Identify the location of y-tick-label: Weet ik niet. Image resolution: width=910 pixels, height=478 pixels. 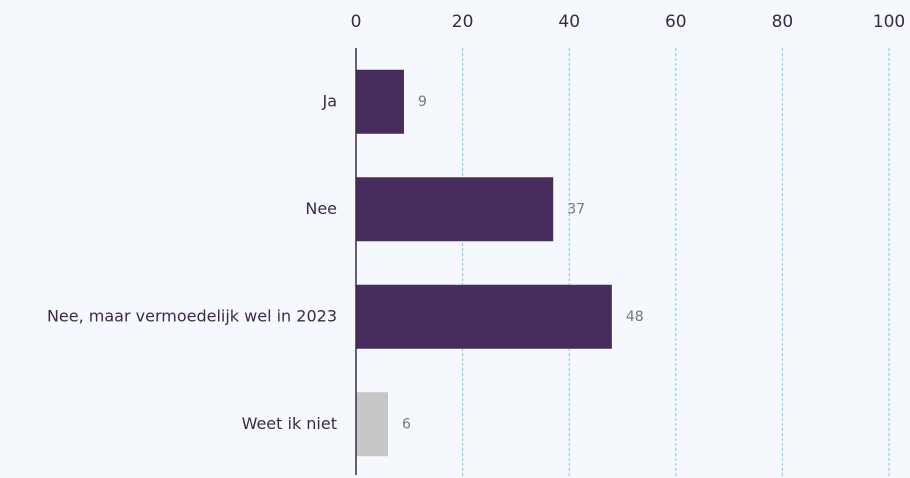
(289, 423).